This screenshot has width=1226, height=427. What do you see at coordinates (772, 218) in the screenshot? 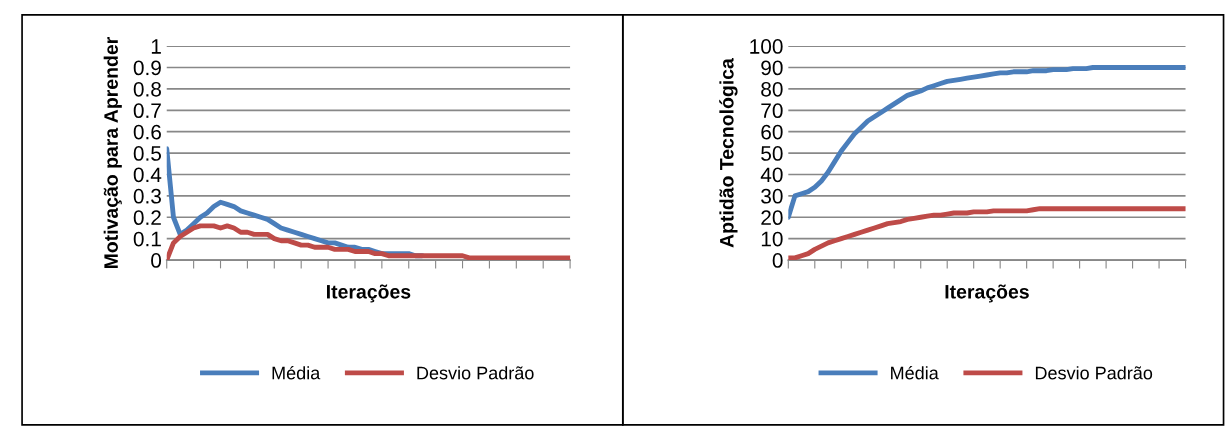
I see `y-tick-label: 20` at bounding box center [772, 218].